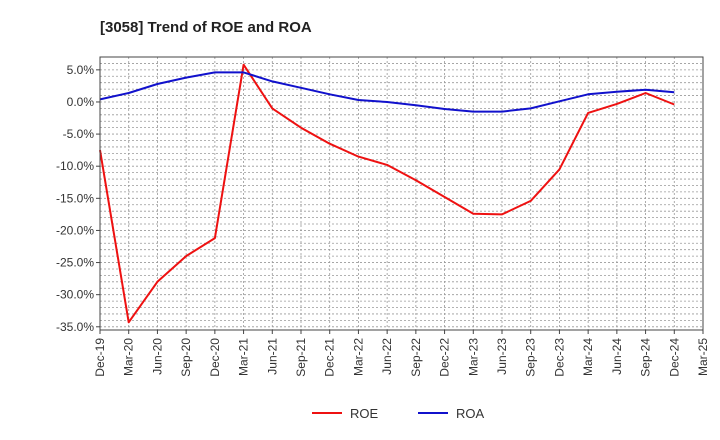 This screenshot has width=720, height=440. What do you see at coordinates (445, 357) in the screenshot?
I see `x-tick-label: Dec-22` at bounding box center [445, 357].